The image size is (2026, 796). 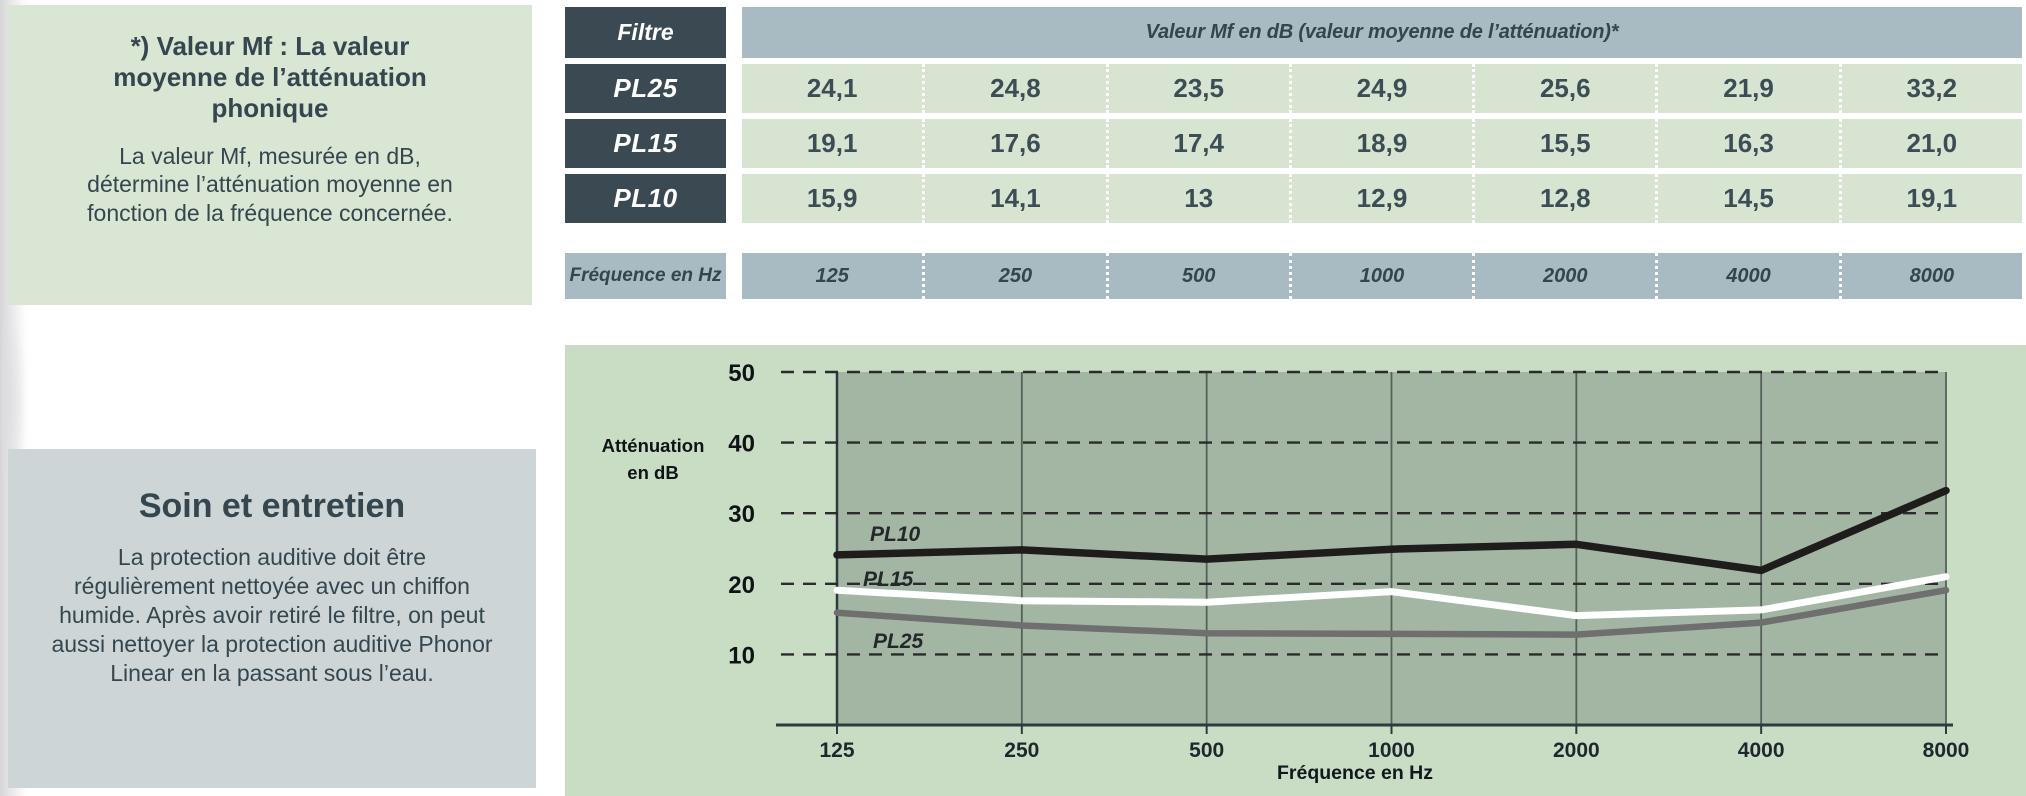 What do you see at coordinates (1930, 143) in the screenshot?
I see `table-value-cell: 21,0` at bounding box center [1930, 143].